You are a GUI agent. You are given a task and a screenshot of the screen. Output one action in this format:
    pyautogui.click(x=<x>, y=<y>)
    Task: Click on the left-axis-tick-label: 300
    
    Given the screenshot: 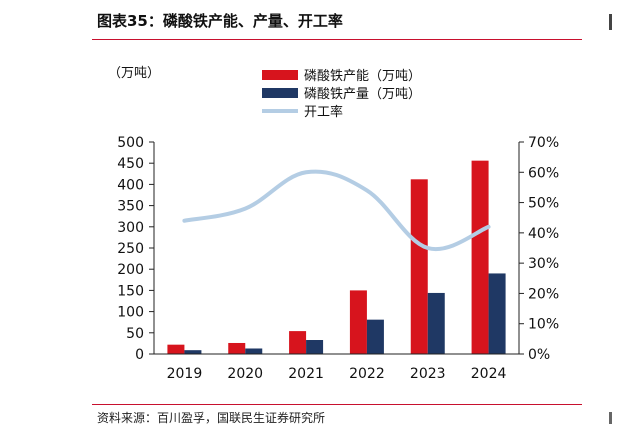 What is the action you would take?
    pyautogui.click(x=130, y=228)
    